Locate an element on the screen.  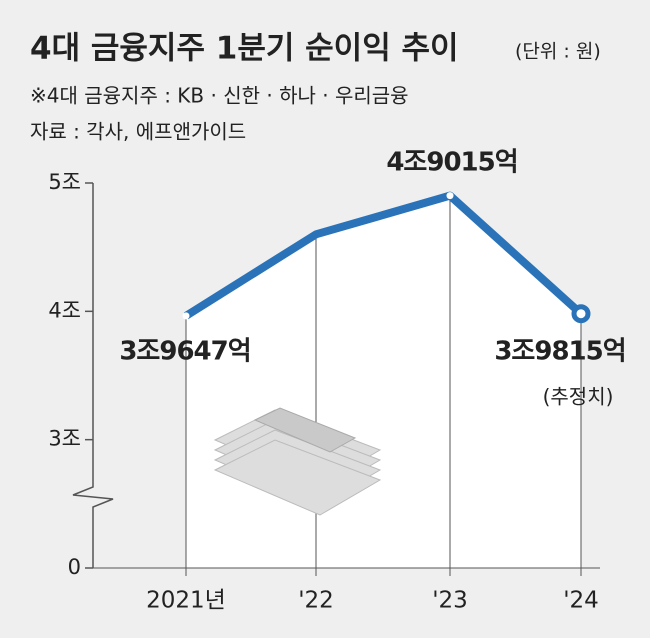
x-tick-label: '24 is located at coordinates (581, 601).